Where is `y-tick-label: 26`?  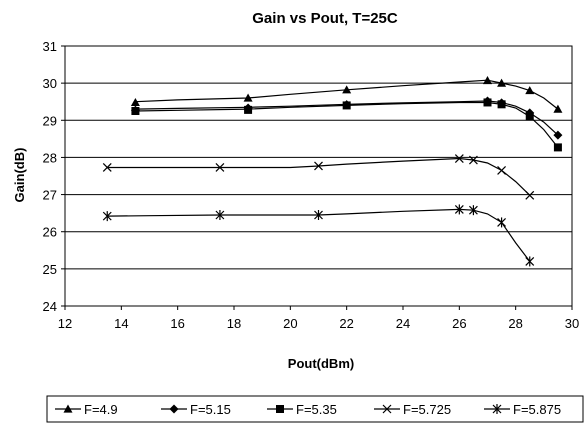 y-tick-label: 26 is located at coordinates (50, 232).